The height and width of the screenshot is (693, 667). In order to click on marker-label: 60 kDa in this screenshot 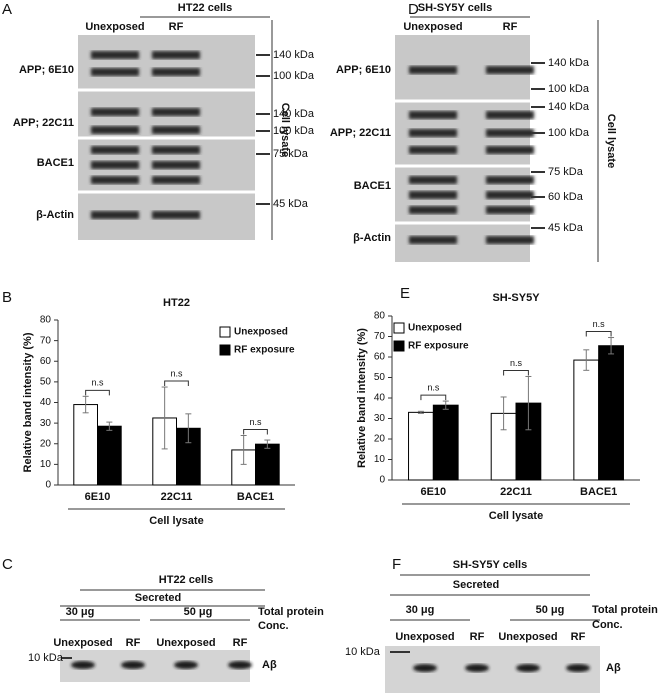, I will do `click(566, 197)`.